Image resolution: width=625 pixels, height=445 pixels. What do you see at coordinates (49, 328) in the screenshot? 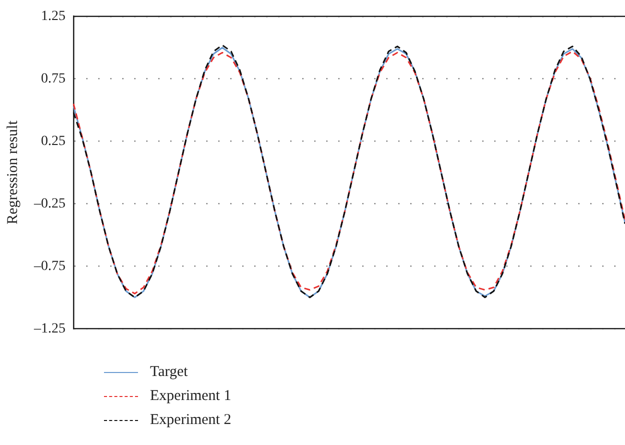
I see `y-tick-label: –1.25` at bounding box center [49, 328].